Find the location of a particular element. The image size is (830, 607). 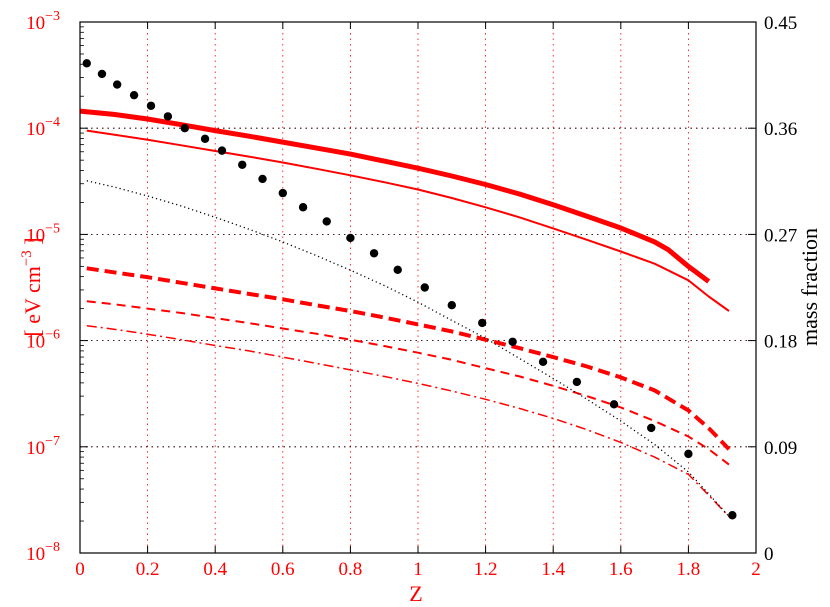

x-tick-label: 2 is located at coordinates (756, 569).